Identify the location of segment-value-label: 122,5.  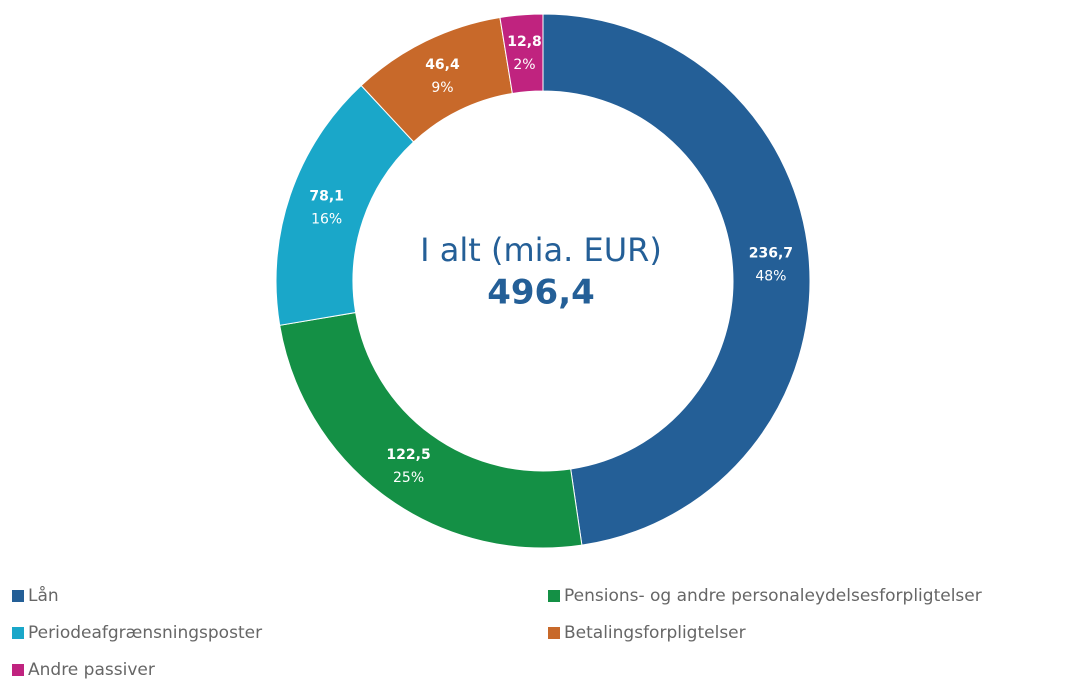
(408, 455).